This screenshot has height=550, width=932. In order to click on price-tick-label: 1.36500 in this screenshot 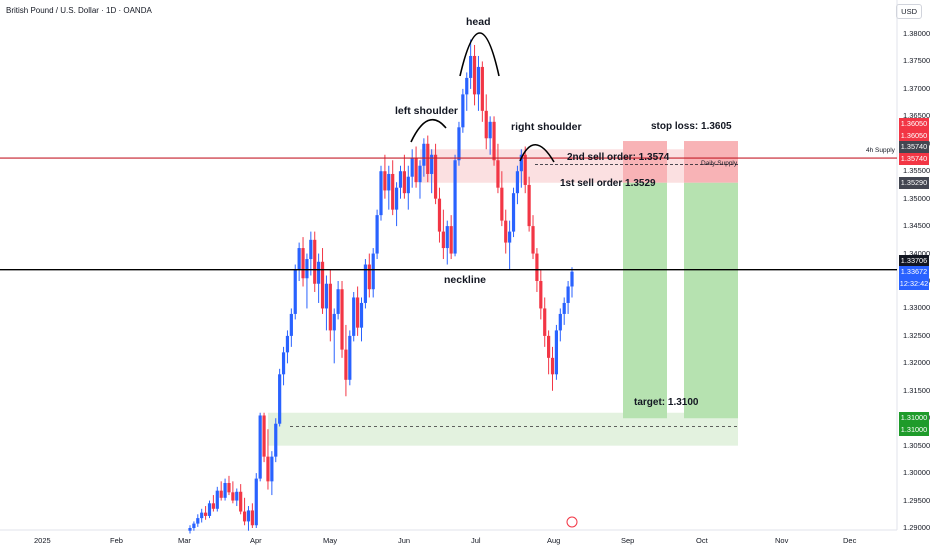, I will do `click(917, 116)`.